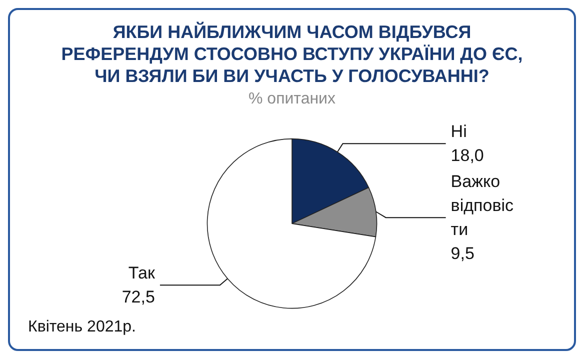 This screenshot has width=584, height=359. I want to click on text: Квітень 2021р., so click(82, 327).